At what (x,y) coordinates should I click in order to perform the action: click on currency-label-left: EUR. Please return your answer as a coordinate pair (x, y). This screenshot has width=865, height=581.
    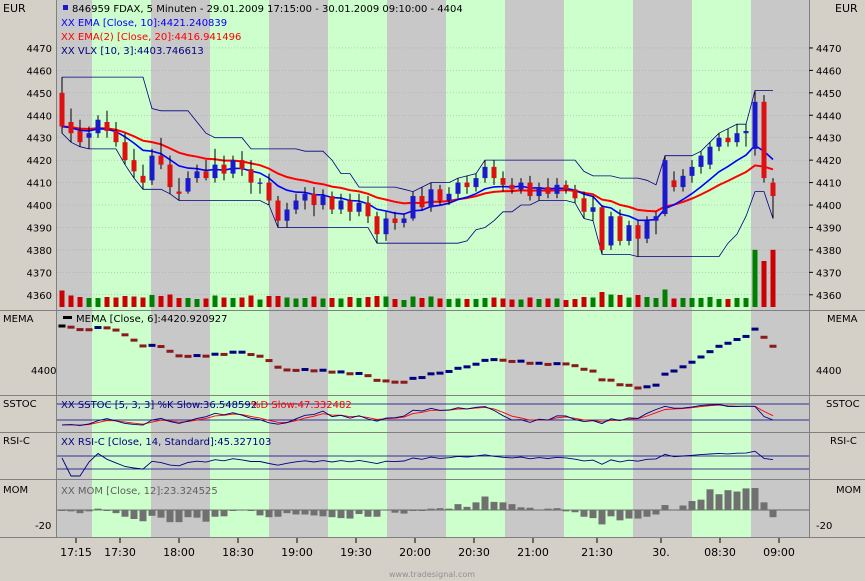
    Looking at the image, I should click on (14, 8).